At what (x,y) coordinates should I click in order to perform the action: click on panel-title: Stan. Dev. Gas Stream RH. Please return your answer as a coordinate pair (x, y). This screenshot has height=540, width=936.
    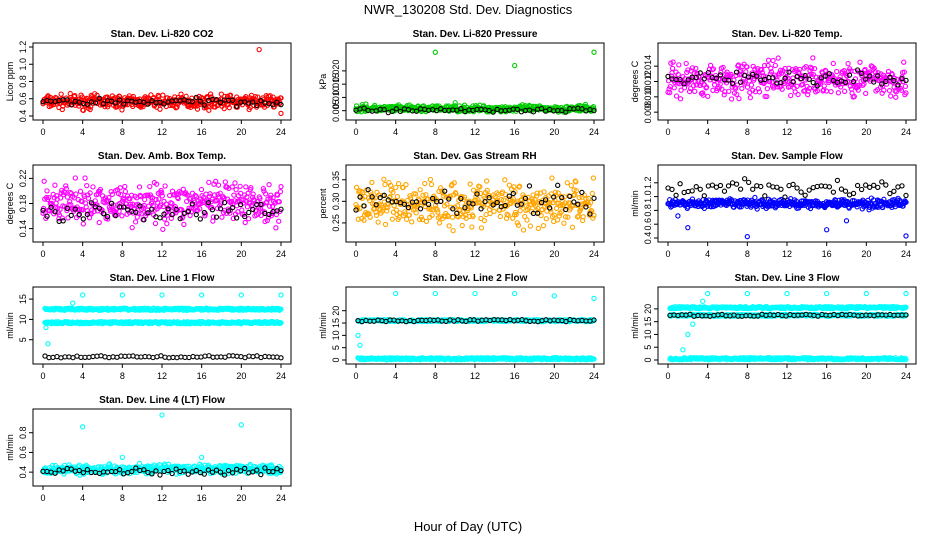
    Looking at the image, I should click on (474, 156).